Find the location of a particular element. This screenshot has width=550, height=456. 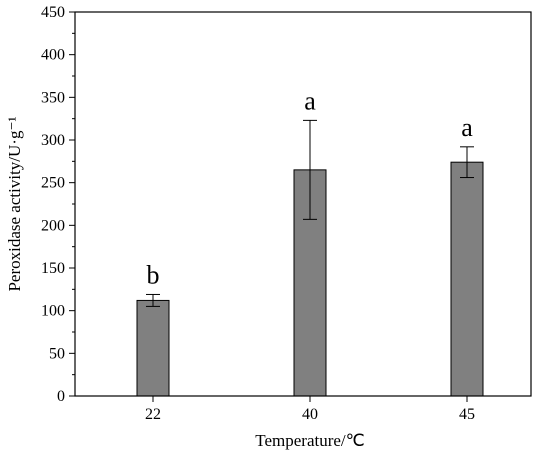

y-tick-label: 450 is located at coordinates (53, 12).